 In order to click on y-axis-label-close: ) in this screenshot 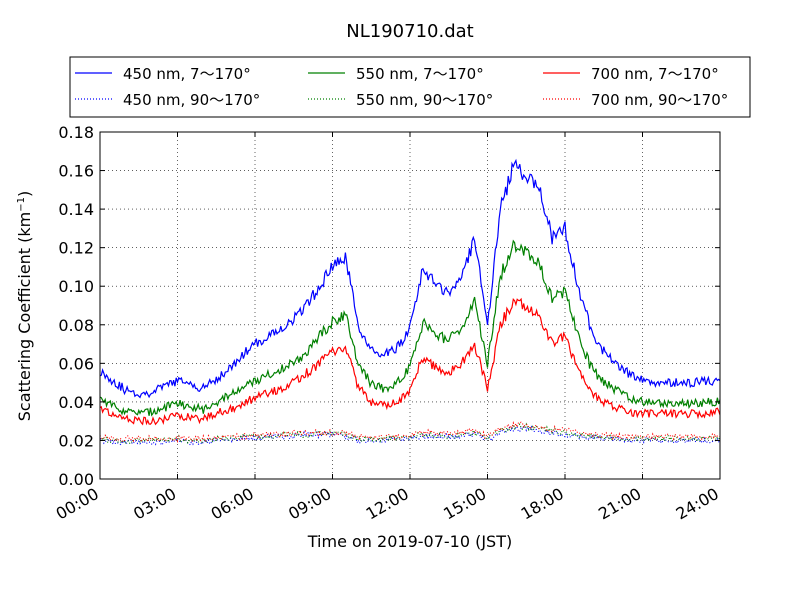, I will do `click(24, 194)`.